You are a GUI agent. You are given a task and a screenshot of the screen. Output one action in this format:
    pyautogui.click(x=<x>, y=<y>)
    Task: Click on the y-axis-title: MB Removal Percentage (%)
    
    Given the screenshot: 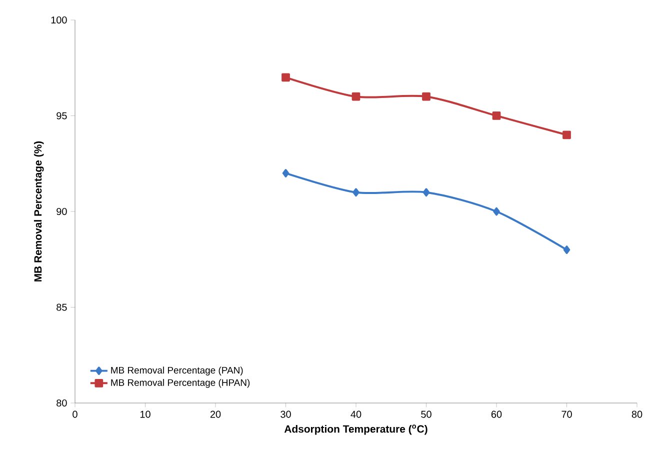 What is the action you would take?
    pyautogui.click(x=39, y=211)
    